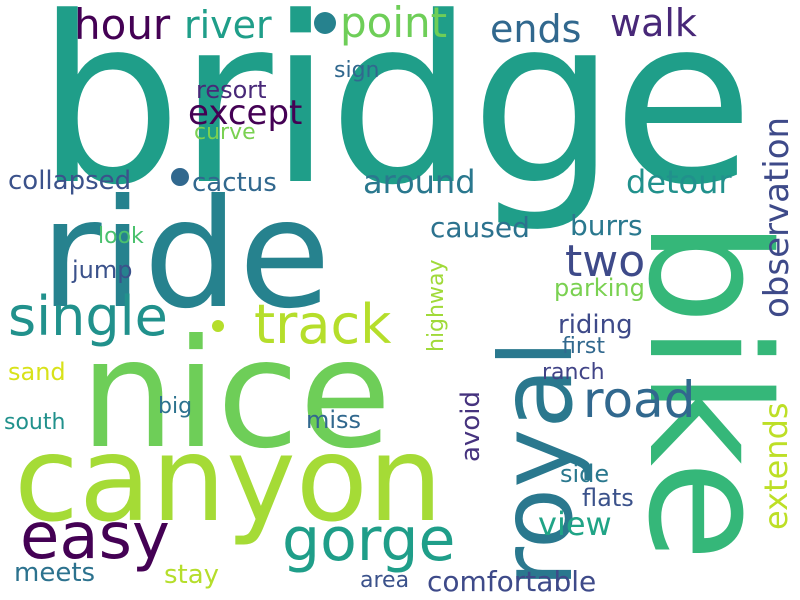 The image size is (800, 600). What do you see at coordinates (595, 325) in the screenshot?
I see `word-riding: riding` at bounding box center [595, 325].